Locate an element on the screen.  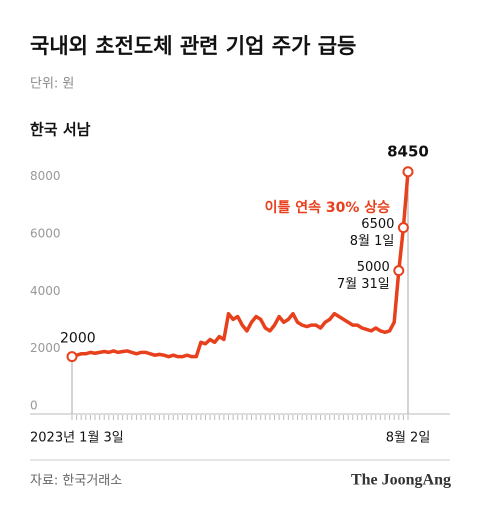
y-tick-label: 4000 is located at coordinates (45, 291).